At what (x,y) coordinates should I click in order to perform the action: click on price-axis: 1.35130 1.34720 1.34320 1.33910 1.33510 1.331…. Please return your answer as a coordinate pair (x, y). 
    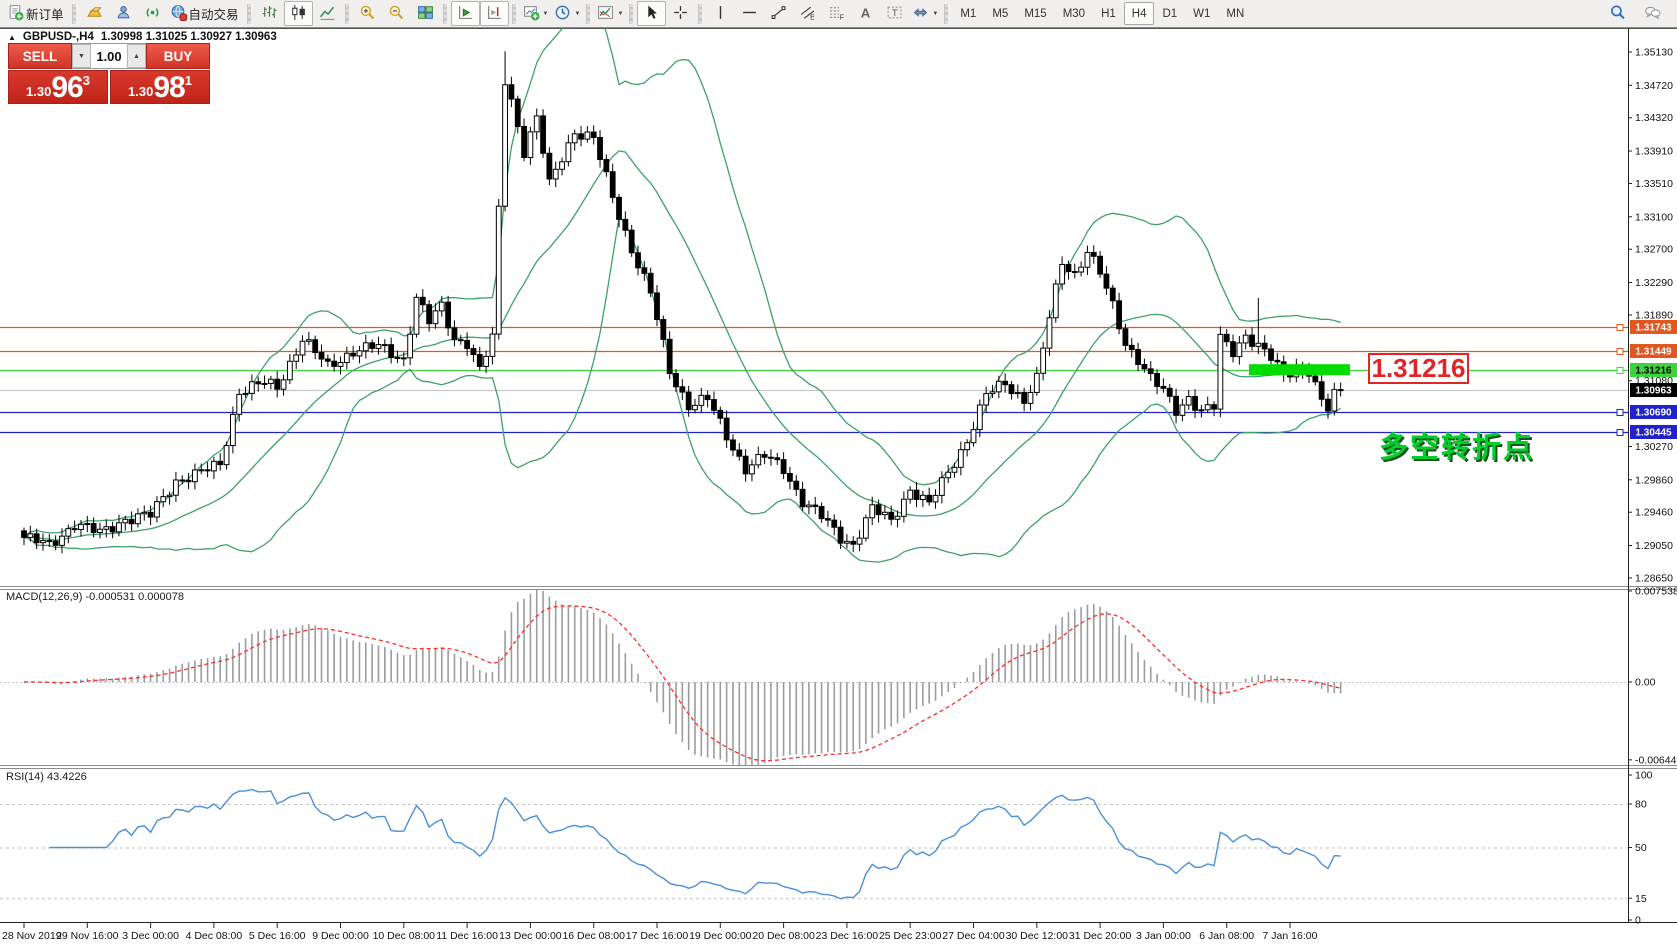
    Looking at the image, I should click on (1652, 487).